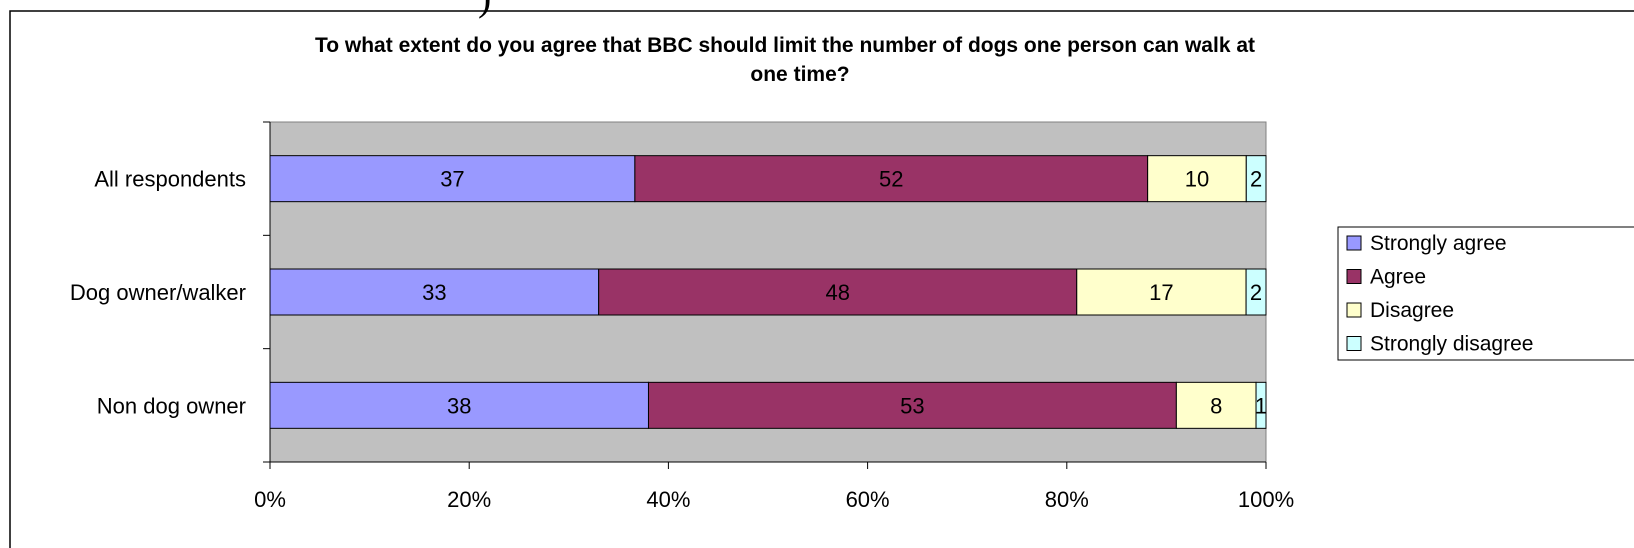 This screenshot has width=1634, height=548. Describe the element at coordinates (170, 179) in the screenshot. I see `category-label-1: All respondents` at that location.